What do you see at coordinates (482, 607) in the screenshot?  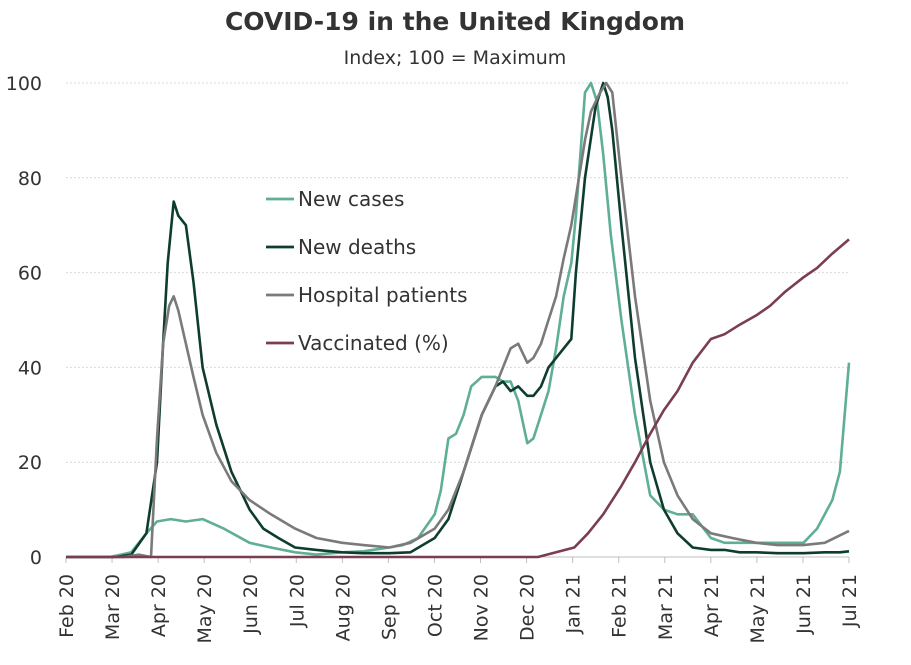 I see `x-tick-label: Nov 20` at bounding box center [482, 607].